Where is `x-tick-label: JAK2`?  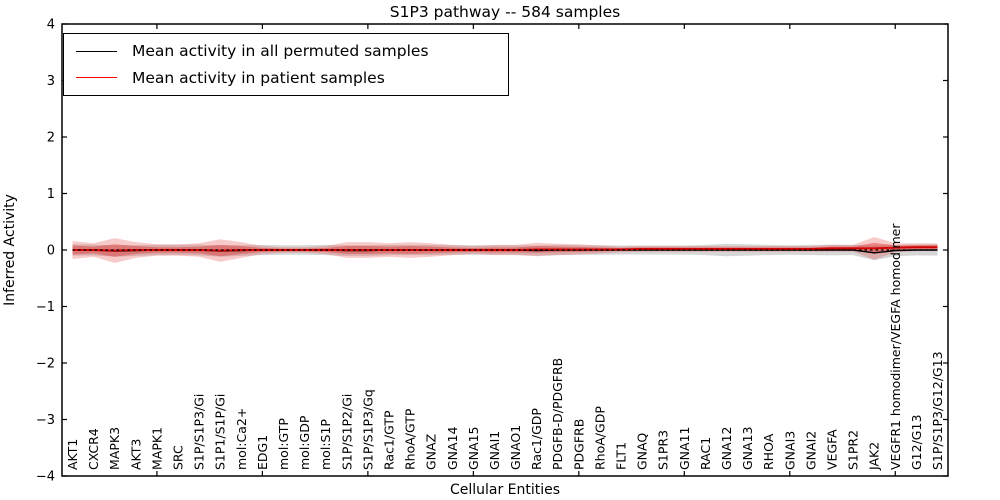
x-tick-label: JAK2 is located at coordinates (874, 456).